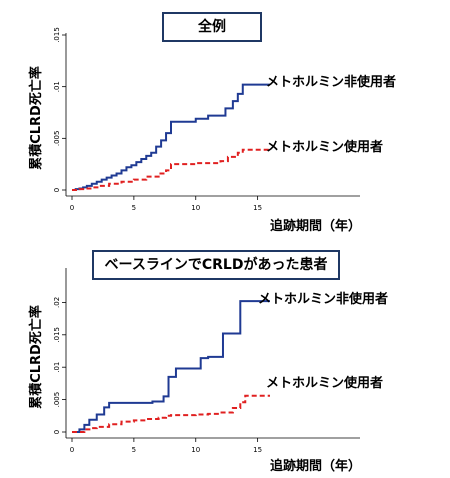 This screenshot has width=450, height=478. I want to click on chart-title: ベースラインでCRLDがあった患者, so click(216, 265).